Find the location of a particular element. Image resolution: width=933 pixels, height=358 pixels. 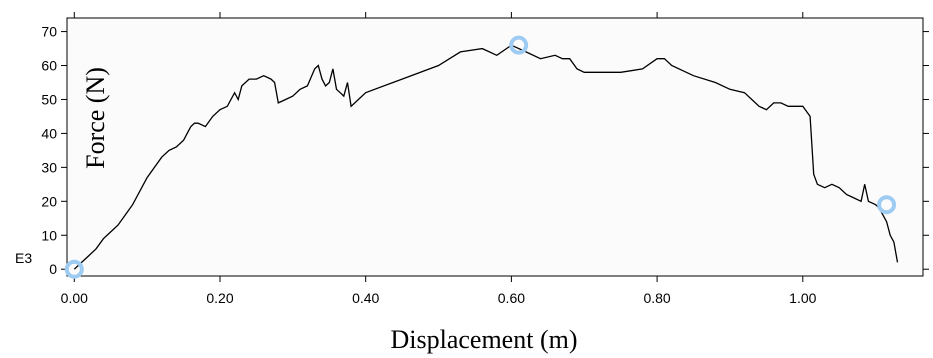

x-tick-label: 0.20 is located at coordinates (219, 298).